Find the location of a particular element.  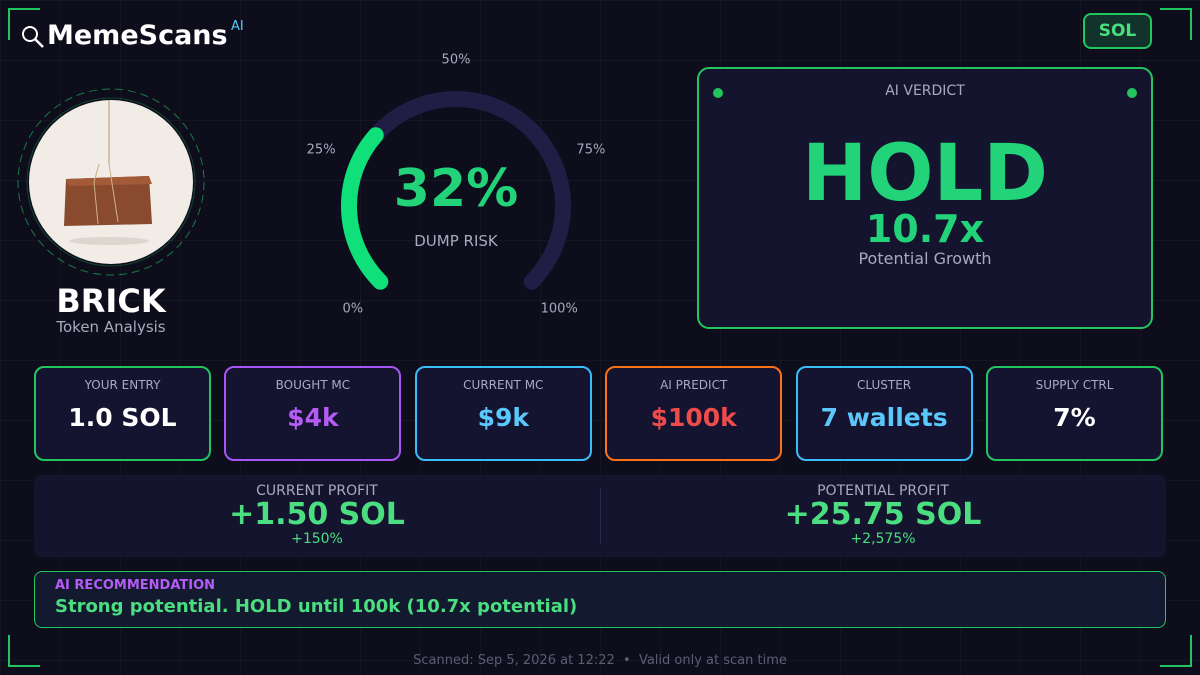

brand: MemeScans is located at coordinates (137, 35).